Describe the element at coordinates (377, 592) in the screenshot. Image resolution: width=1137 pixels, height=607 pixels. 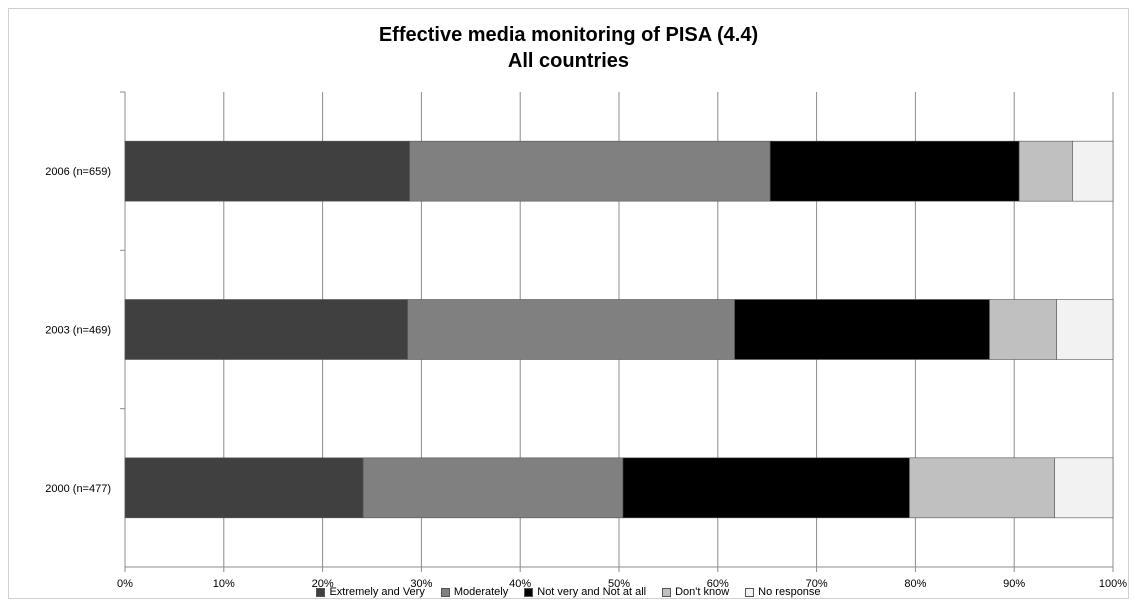
I see `legend-label: Extremely and Very` at that location.